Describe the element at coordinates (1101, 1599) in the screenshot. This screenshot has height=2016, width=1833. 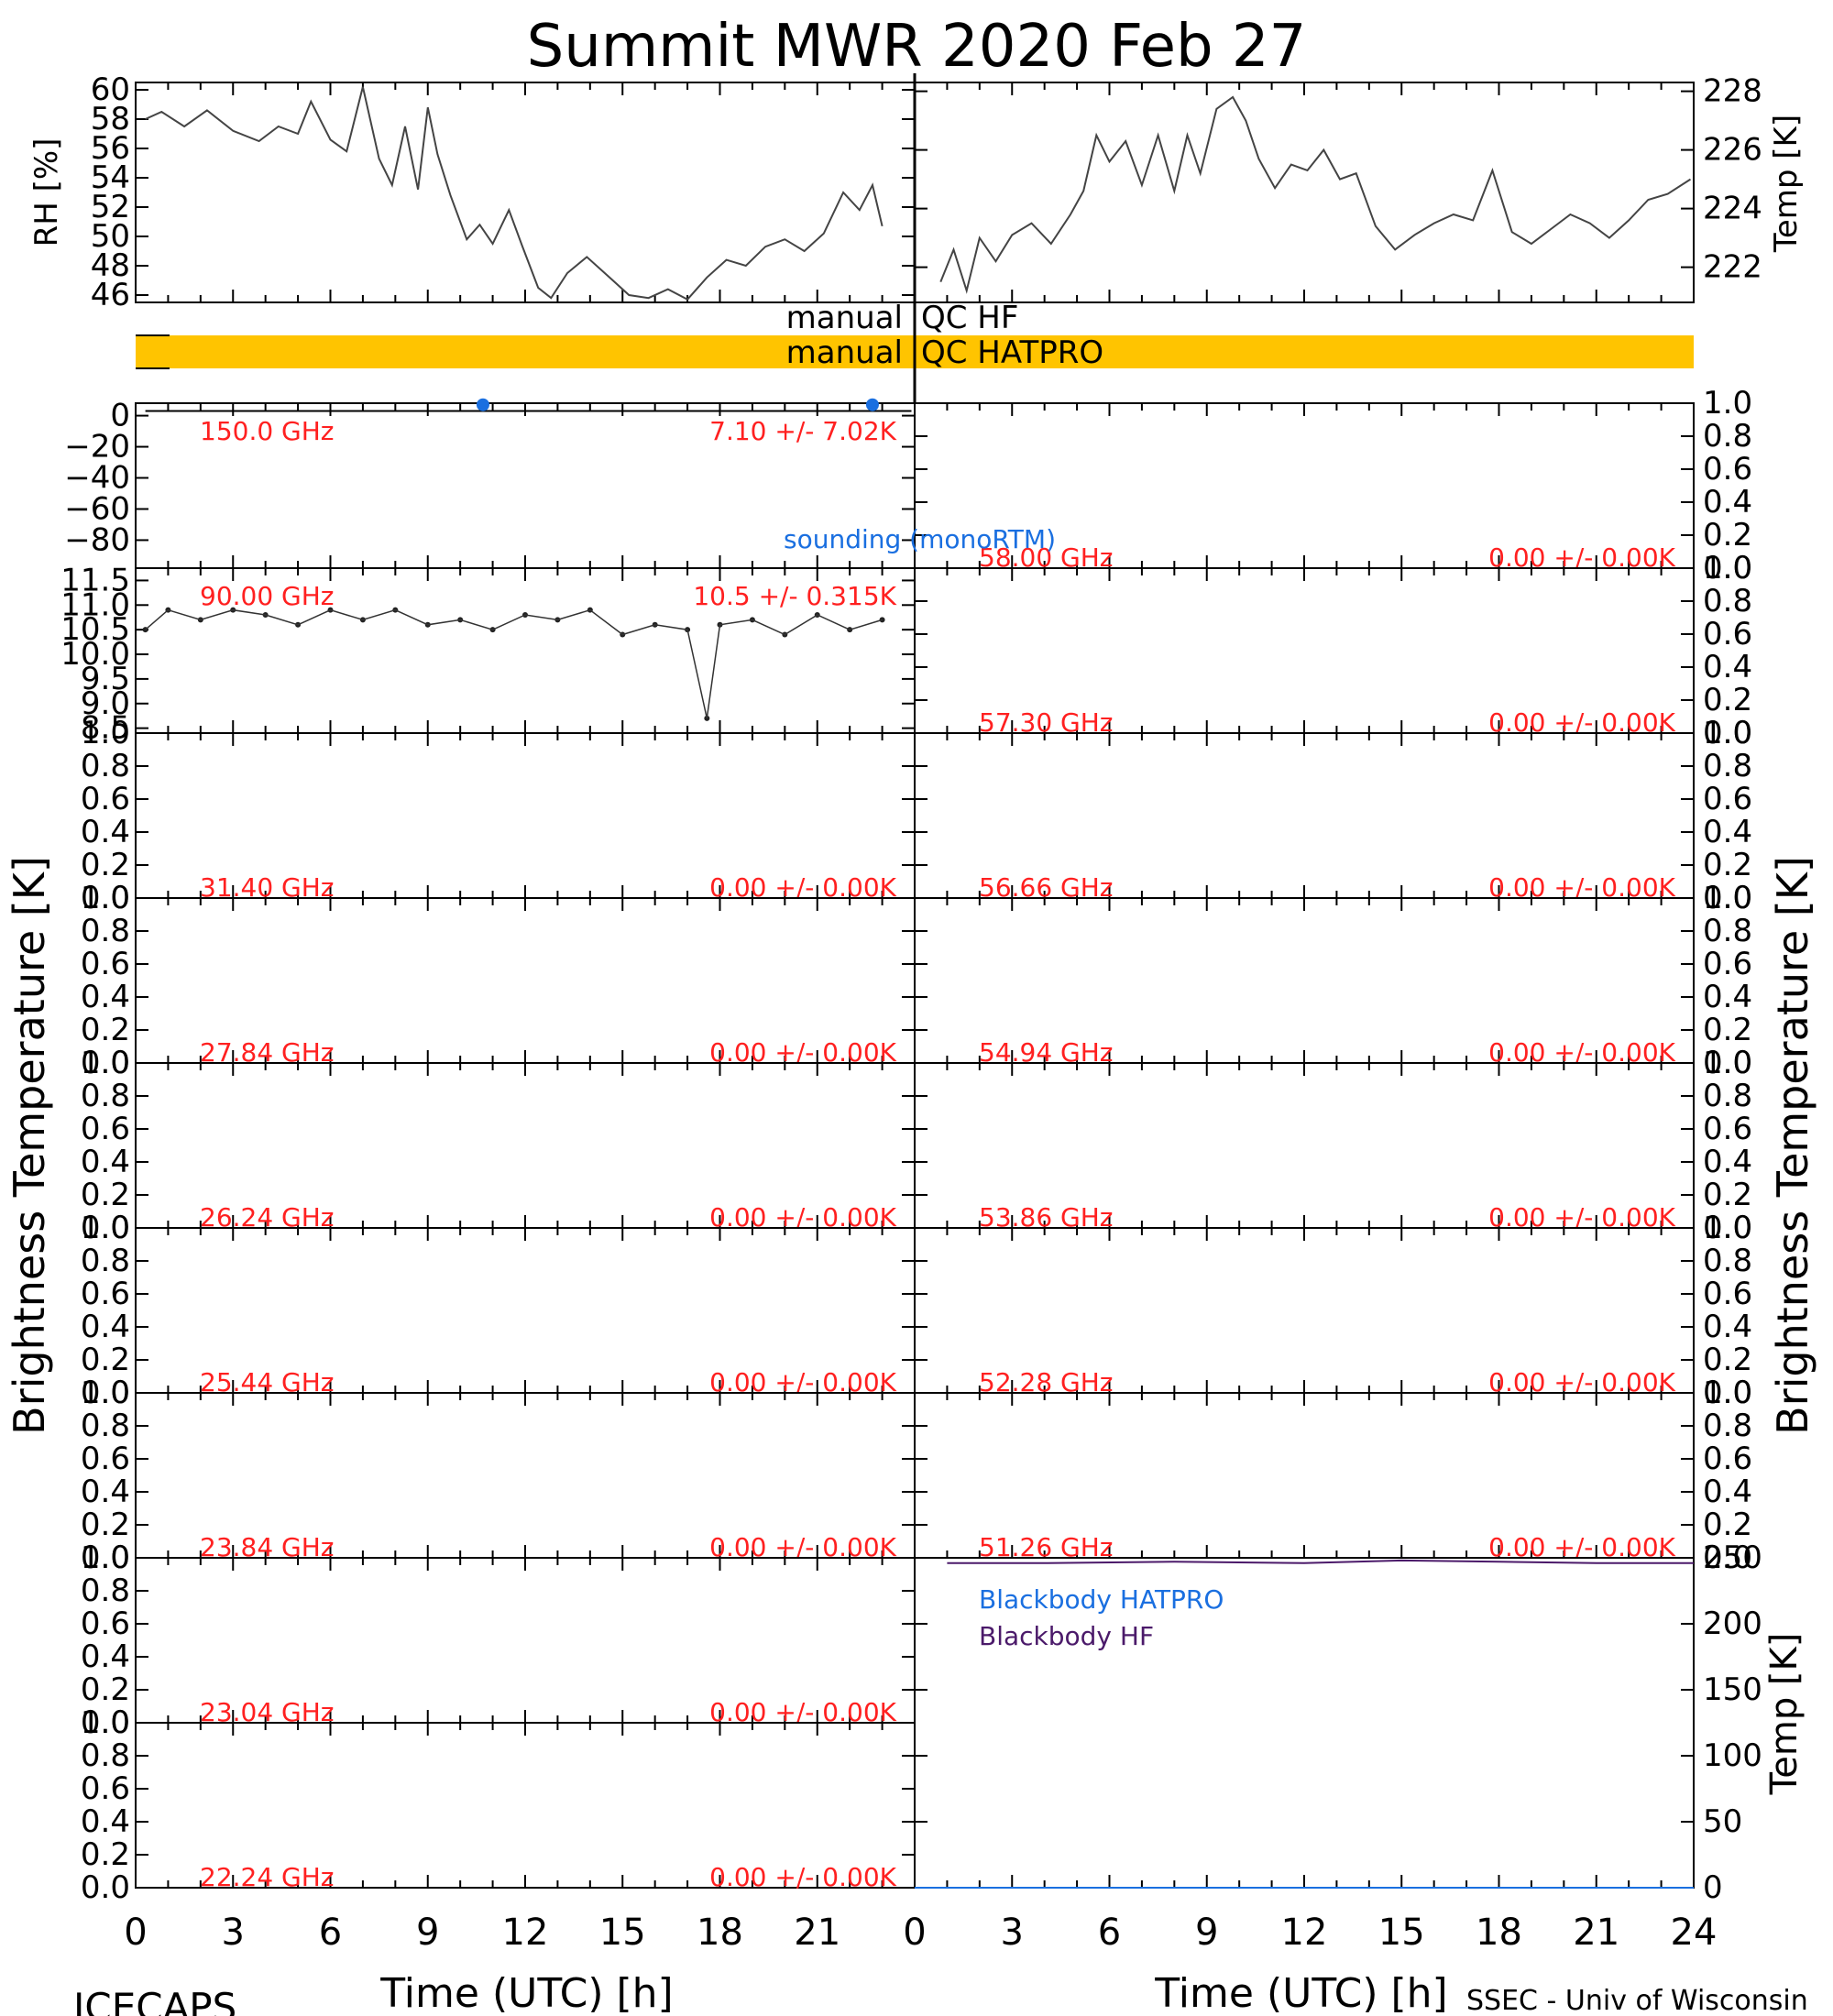
I see `legend-bb-hatpro: Blackbody HATPRO` at that location.